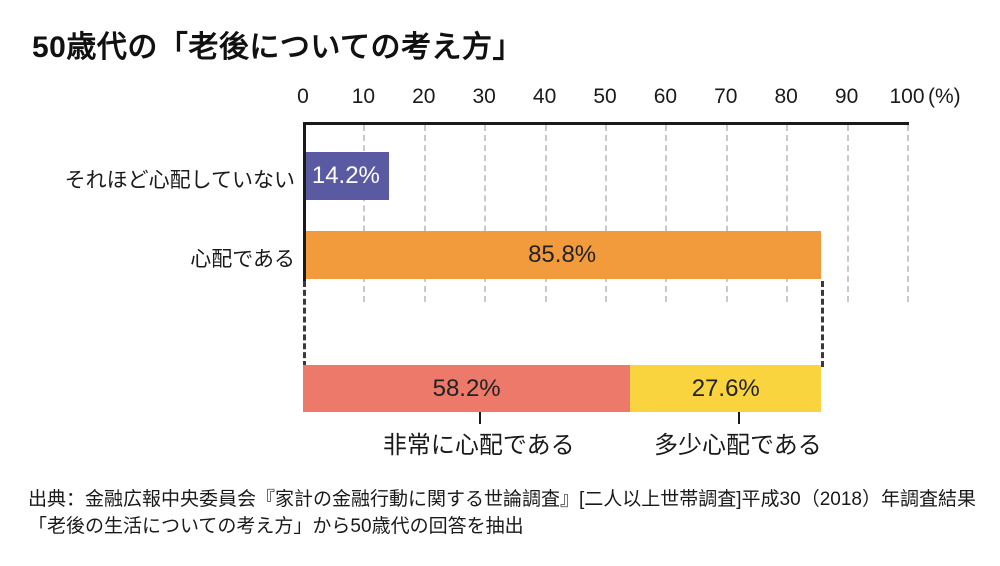 This screenshot has height=566, width=1000. What do you see at coordinates (242, 259) in the screenshot?
I see `category-label-worried: 心配である` at bounding box center [242, 259].